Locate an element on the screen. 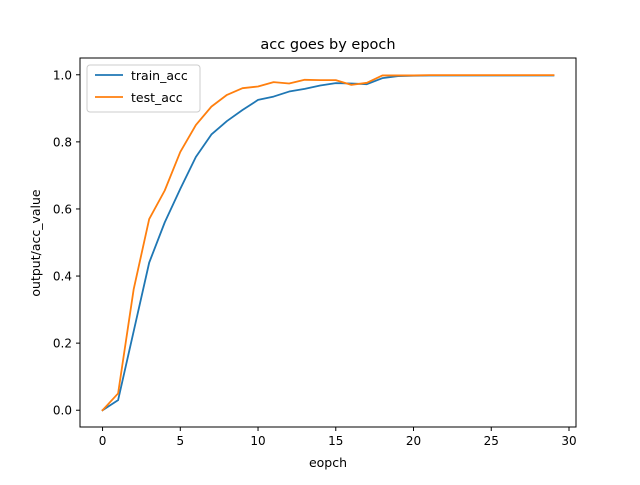  y-axis-label: output/acc_value is located at coordinates (35, 243).